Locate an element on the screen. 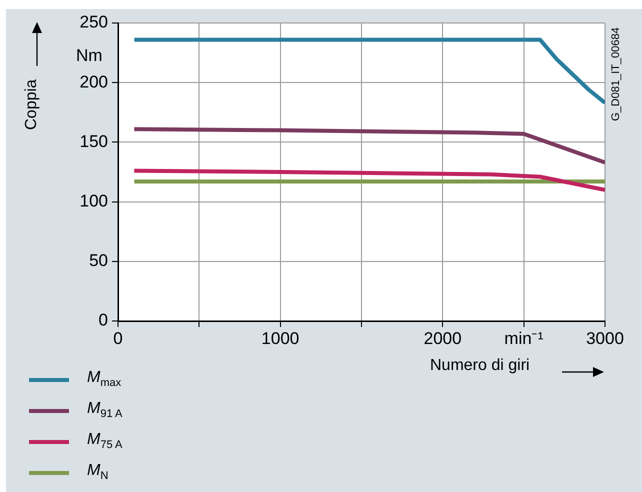 The image size is (642, 492). y-tick-label: 150 is located at coordinates (94, 141).